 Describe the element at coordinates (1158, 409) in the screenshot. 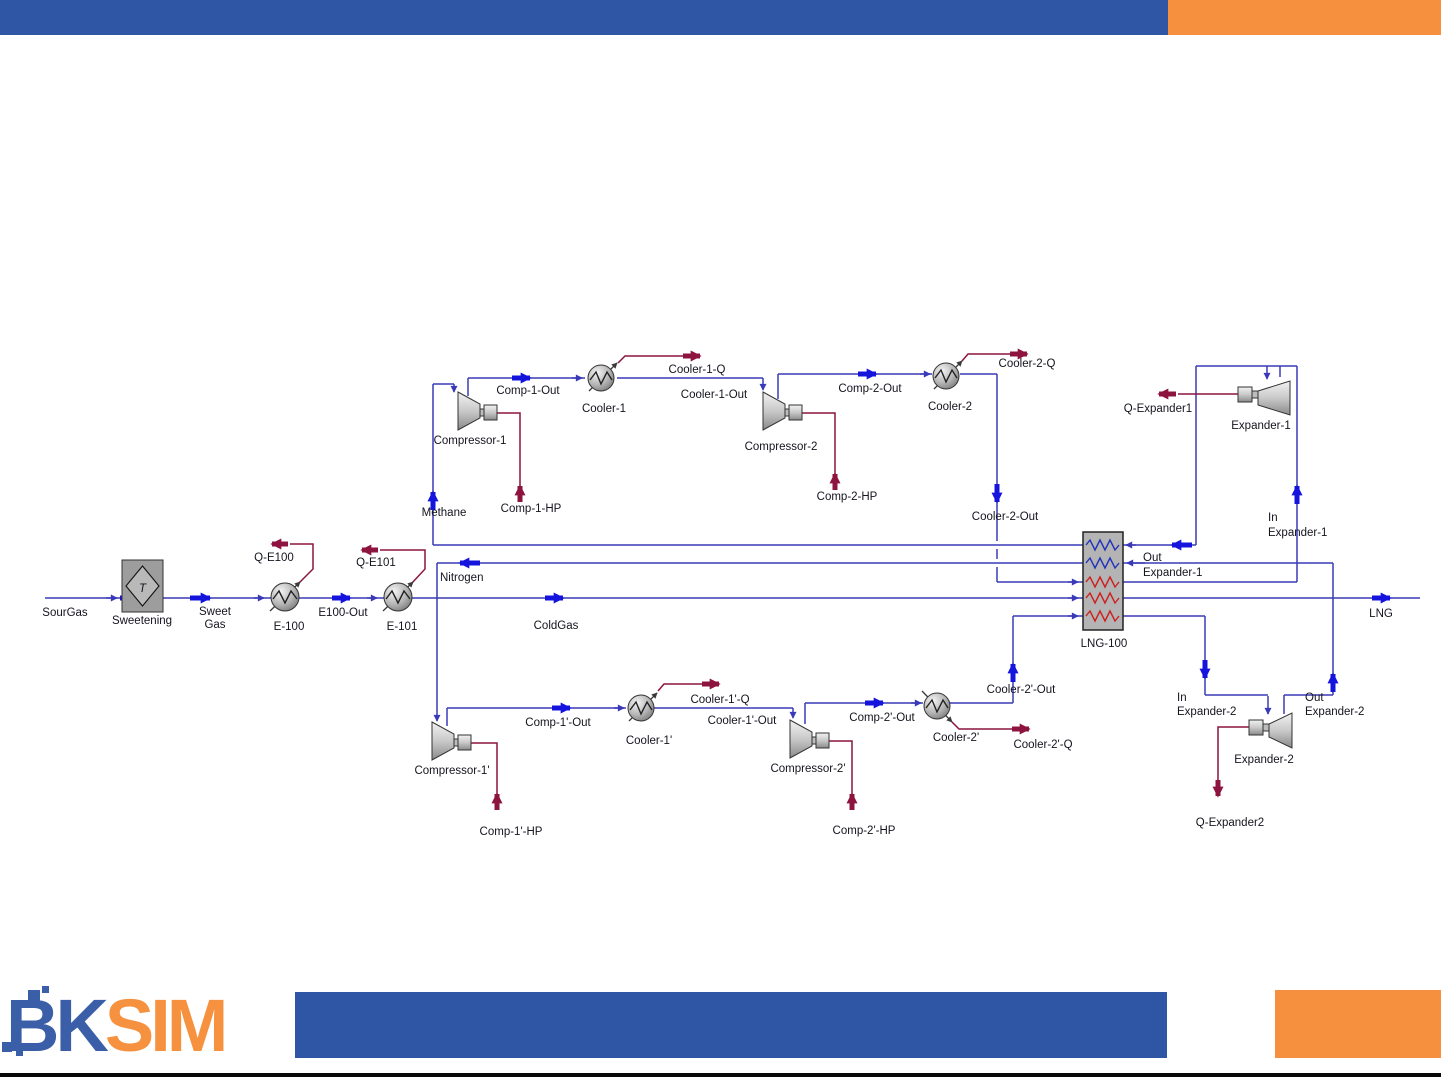

I see `label-q-expander1: Q-Expander1` at that location.